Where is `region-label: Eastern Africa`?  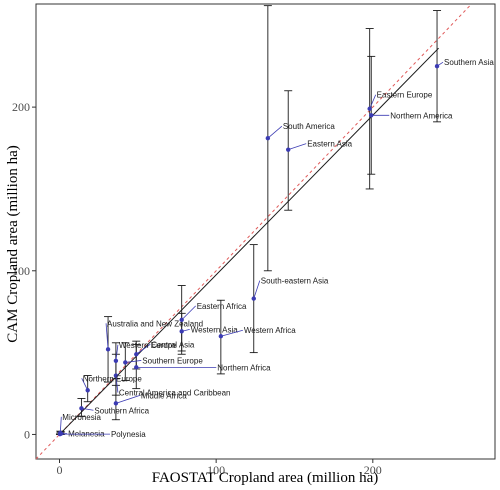
region-label: Eastern Africa is located at coordinates (222, 306).